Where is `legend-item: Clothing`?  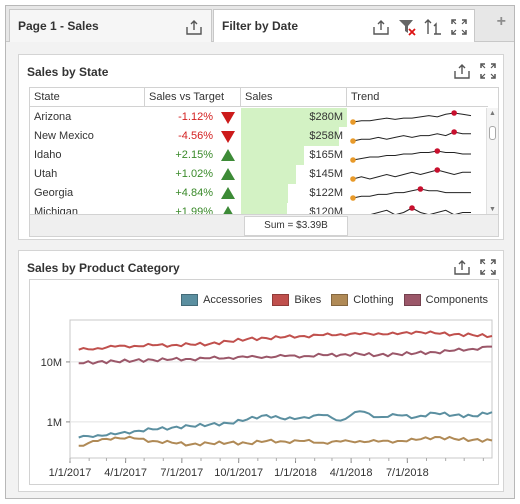
legend-item: Clothing is located at coordinates (362, 300).